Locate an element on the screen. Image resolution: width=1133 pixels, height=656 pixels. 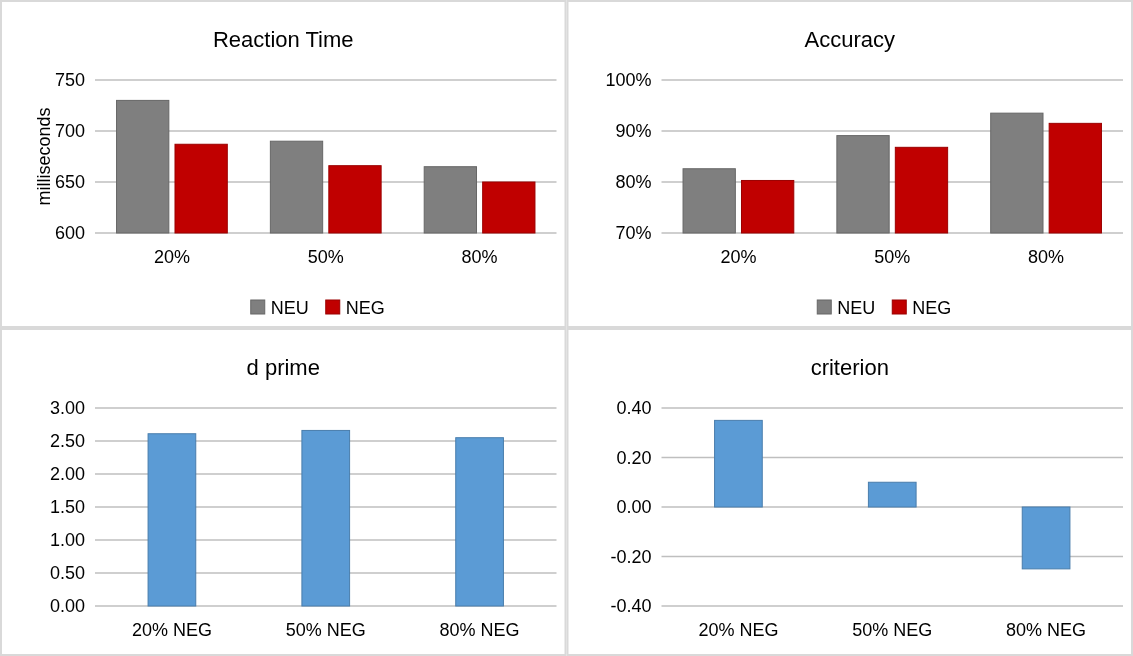
y-tick-label: 0.40 is located at coordinates (634, 408).